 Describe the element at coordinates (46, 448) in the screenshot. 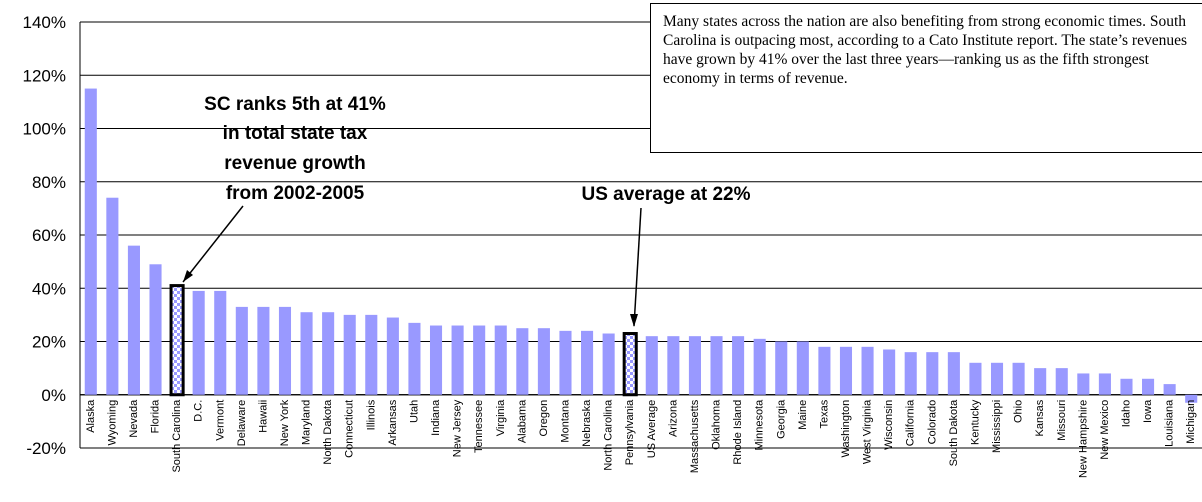

I see `y-tick-label: -20%` at that location.